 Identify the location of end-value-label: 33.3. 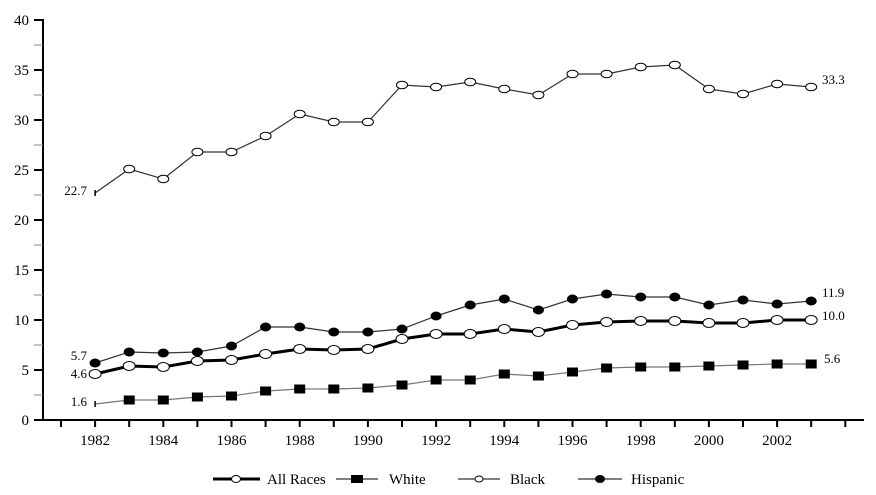
(833, 79).